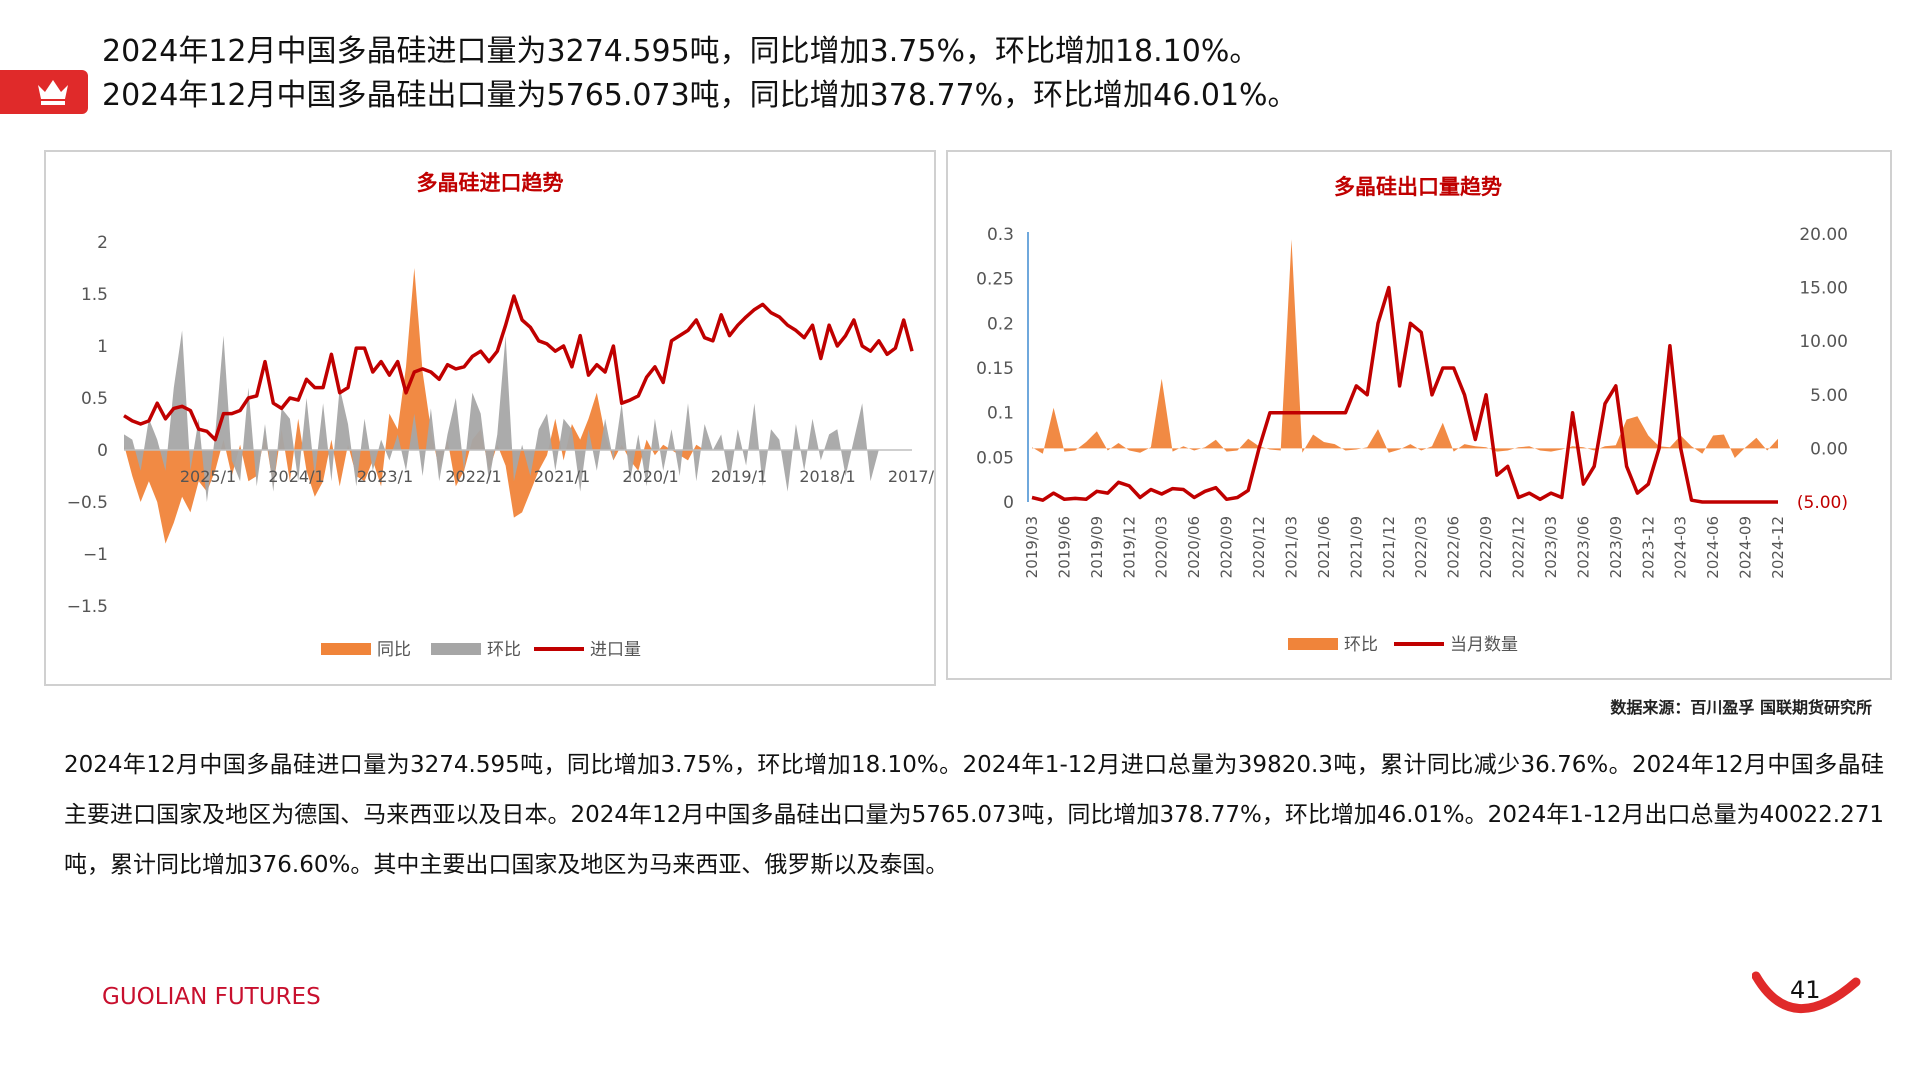 The image size is (1920, 1080). What do you see at coordinates (995, 458) in the screenshot?
I see `y-left-tick-label: 0.05` at bounding box center [995, 458].